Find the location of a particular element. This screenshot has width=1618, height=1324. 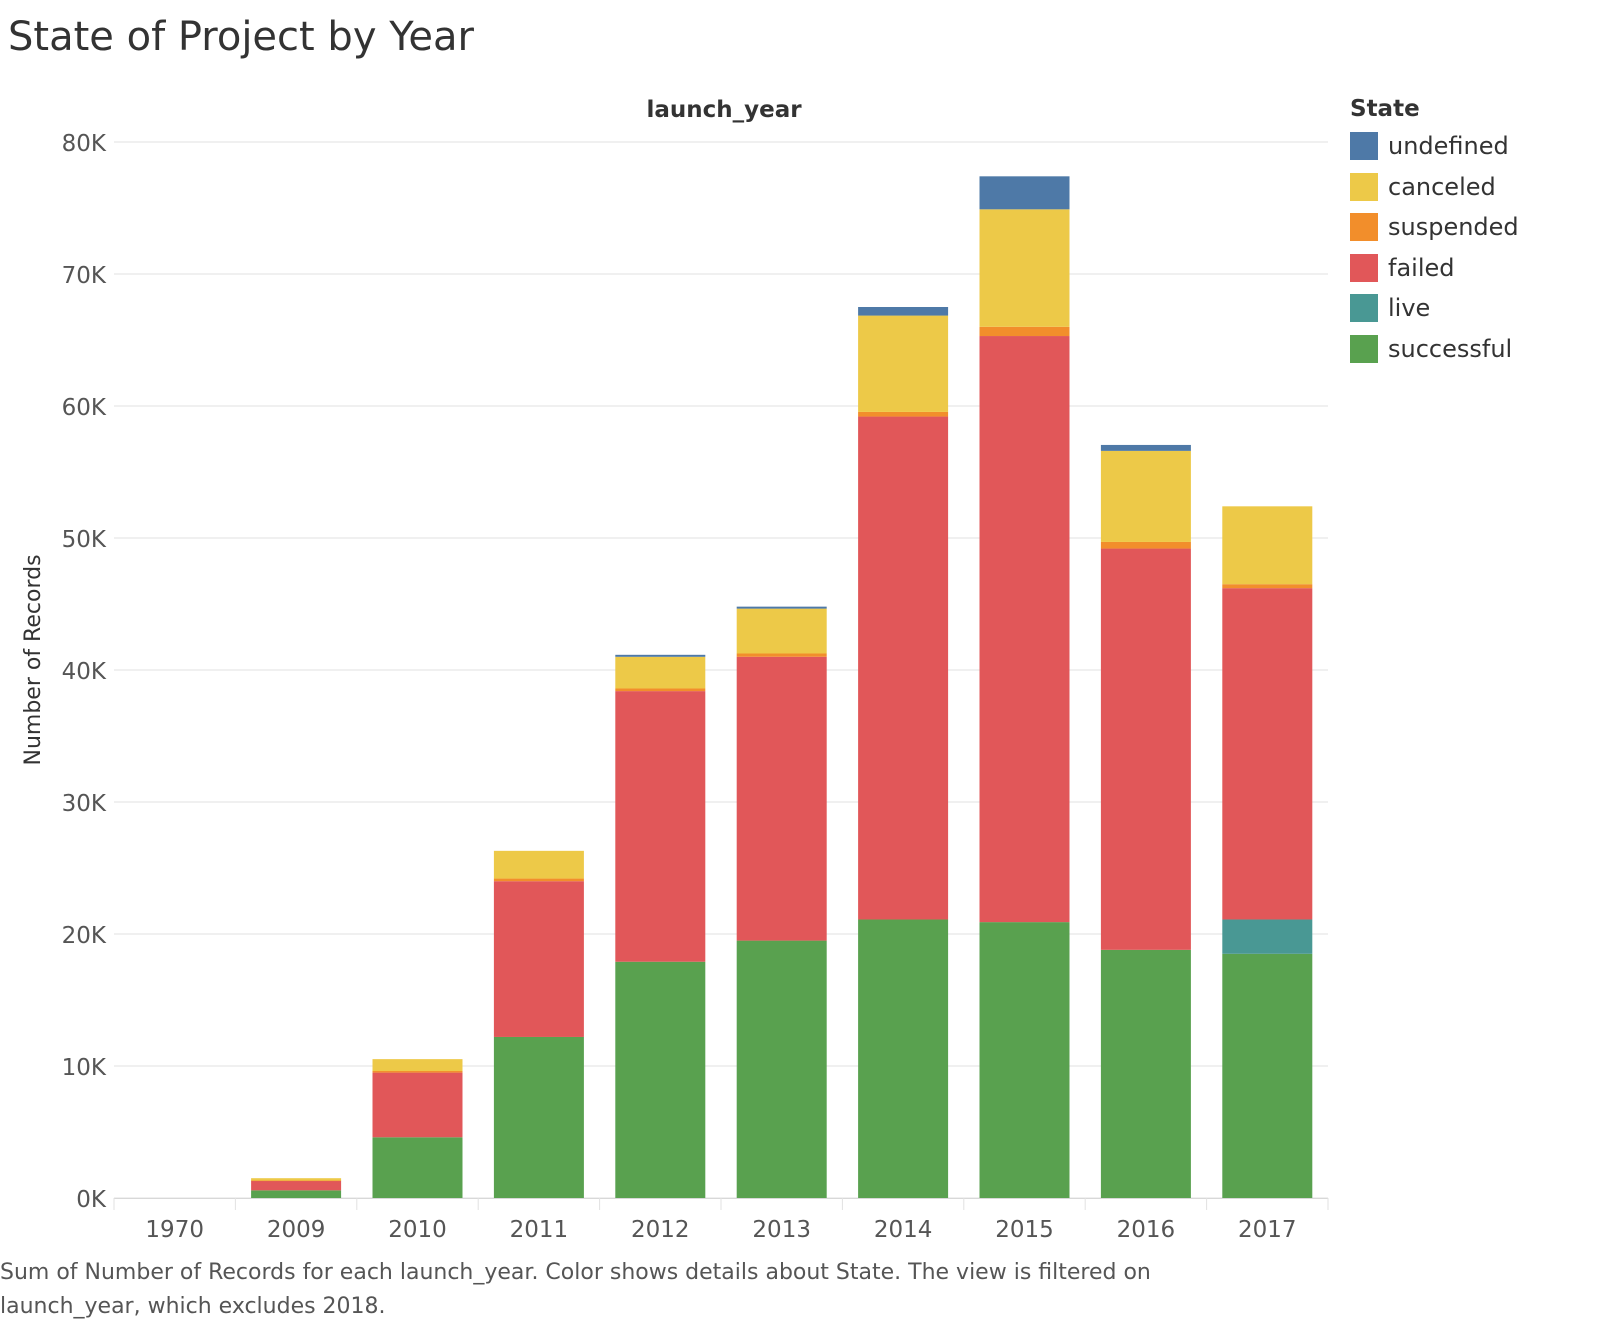

y-tick-label: 10K is located at coordinates (84, 1068).